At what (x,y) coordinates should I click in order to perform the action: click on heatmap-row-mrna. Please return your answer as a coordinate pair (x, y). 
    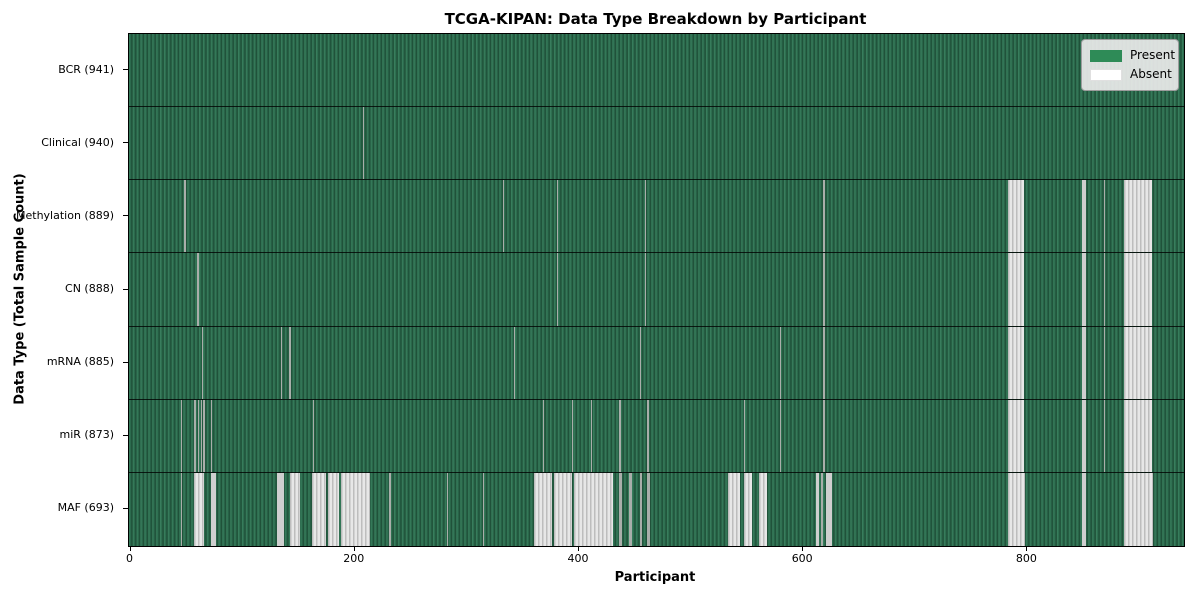
    Looking at the image, I should click on (656, 363).